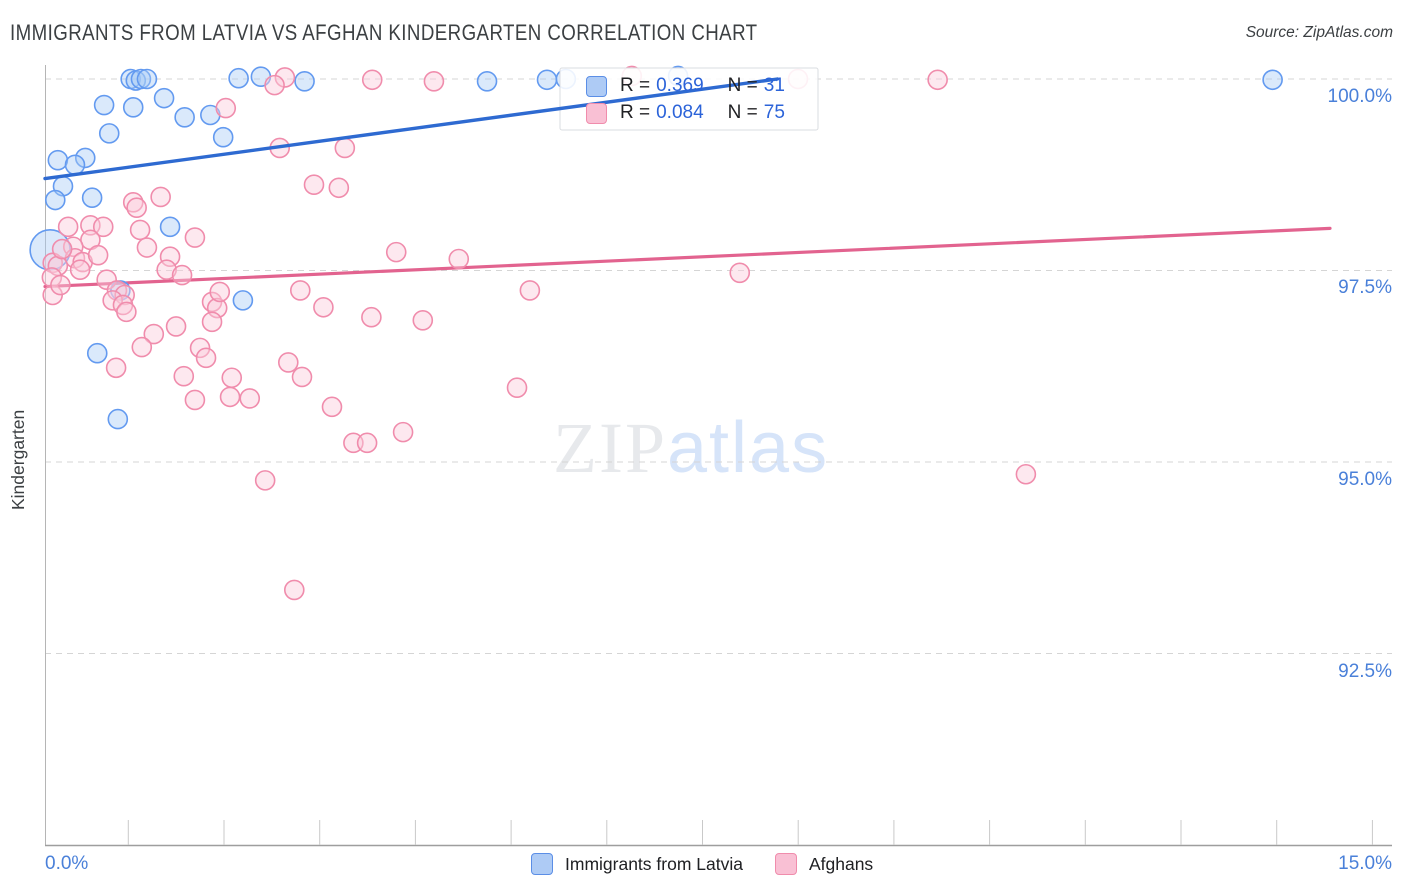 The height and width of the screenshot is (892, 1406). Describe the element at coordinates (411, 129) in the screenshot. I see `latvia-trend-line` at that location.